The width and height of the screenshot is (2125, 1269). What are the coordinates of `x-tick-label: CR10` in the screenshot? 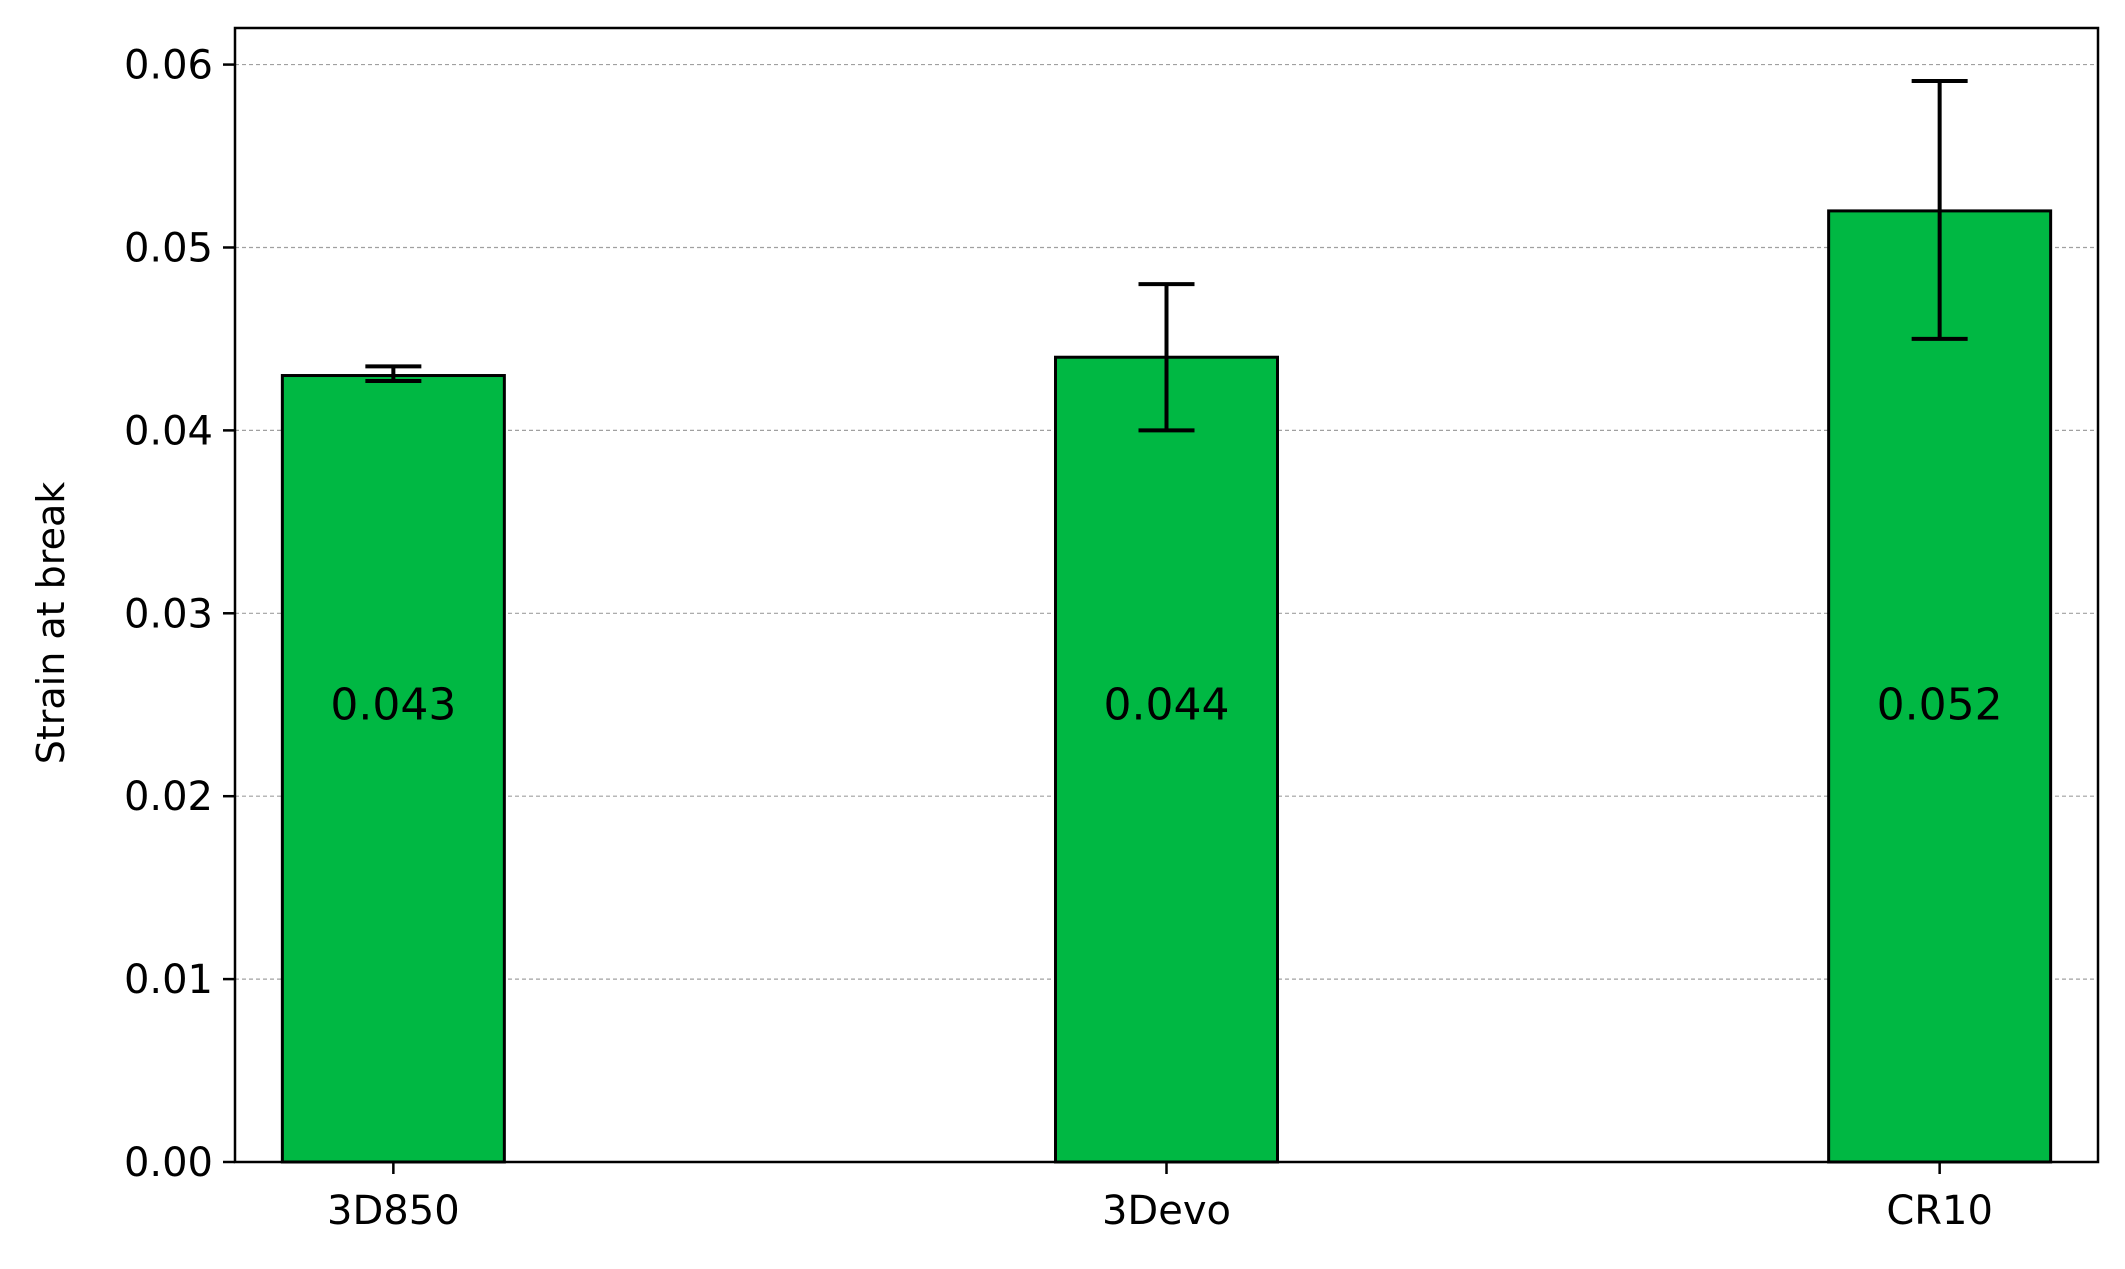 It's located at (1939, 1211).